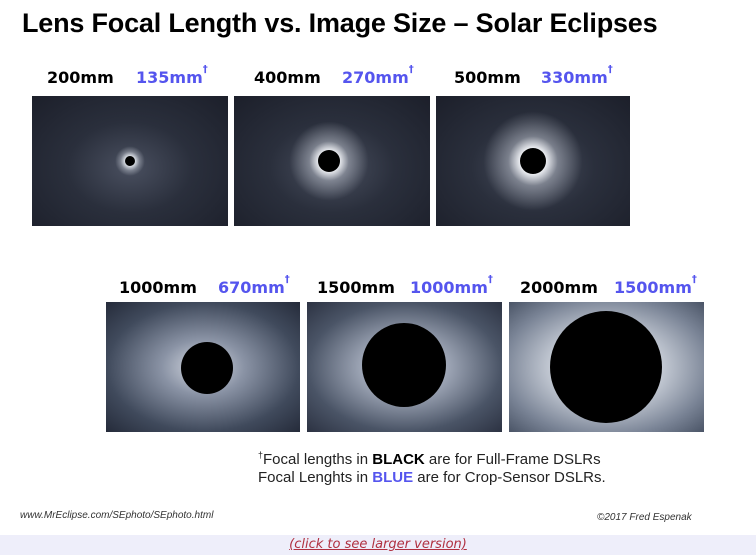  What do you see at coordinates (378, 75) in the screenshot?
I see `focal-length-crop: 270mm†` at bounding box center [378, 75].